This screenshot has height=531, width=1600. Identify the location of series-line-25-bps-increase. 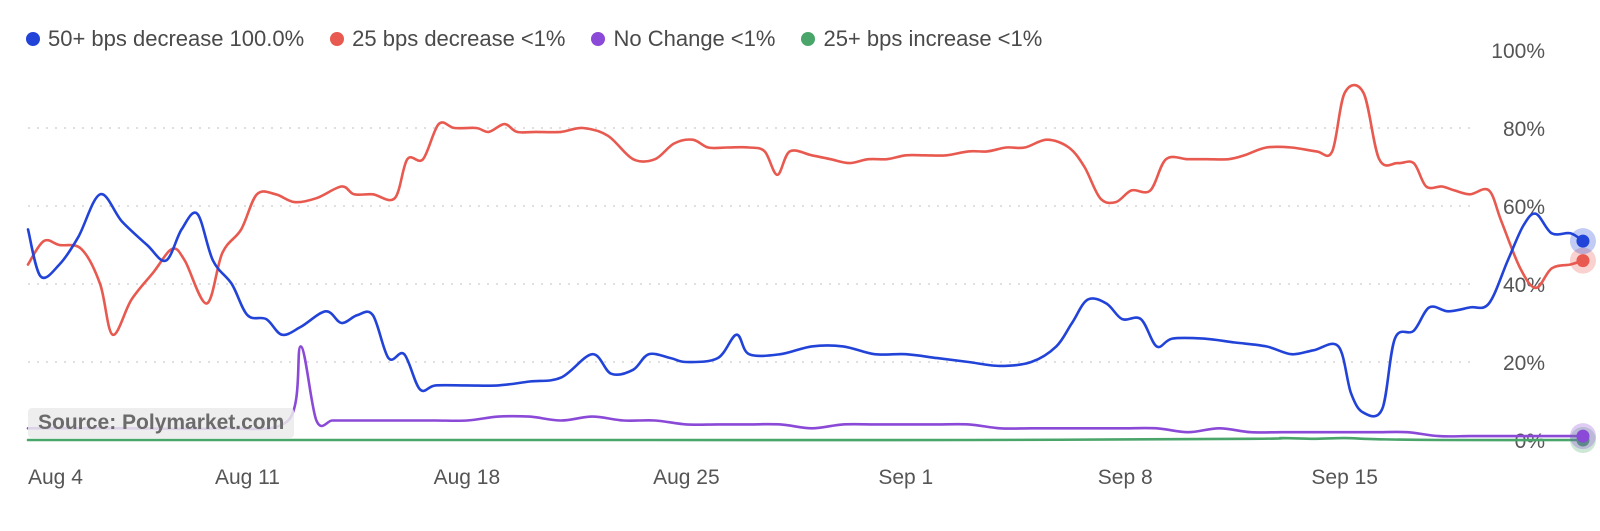
(805, 439).